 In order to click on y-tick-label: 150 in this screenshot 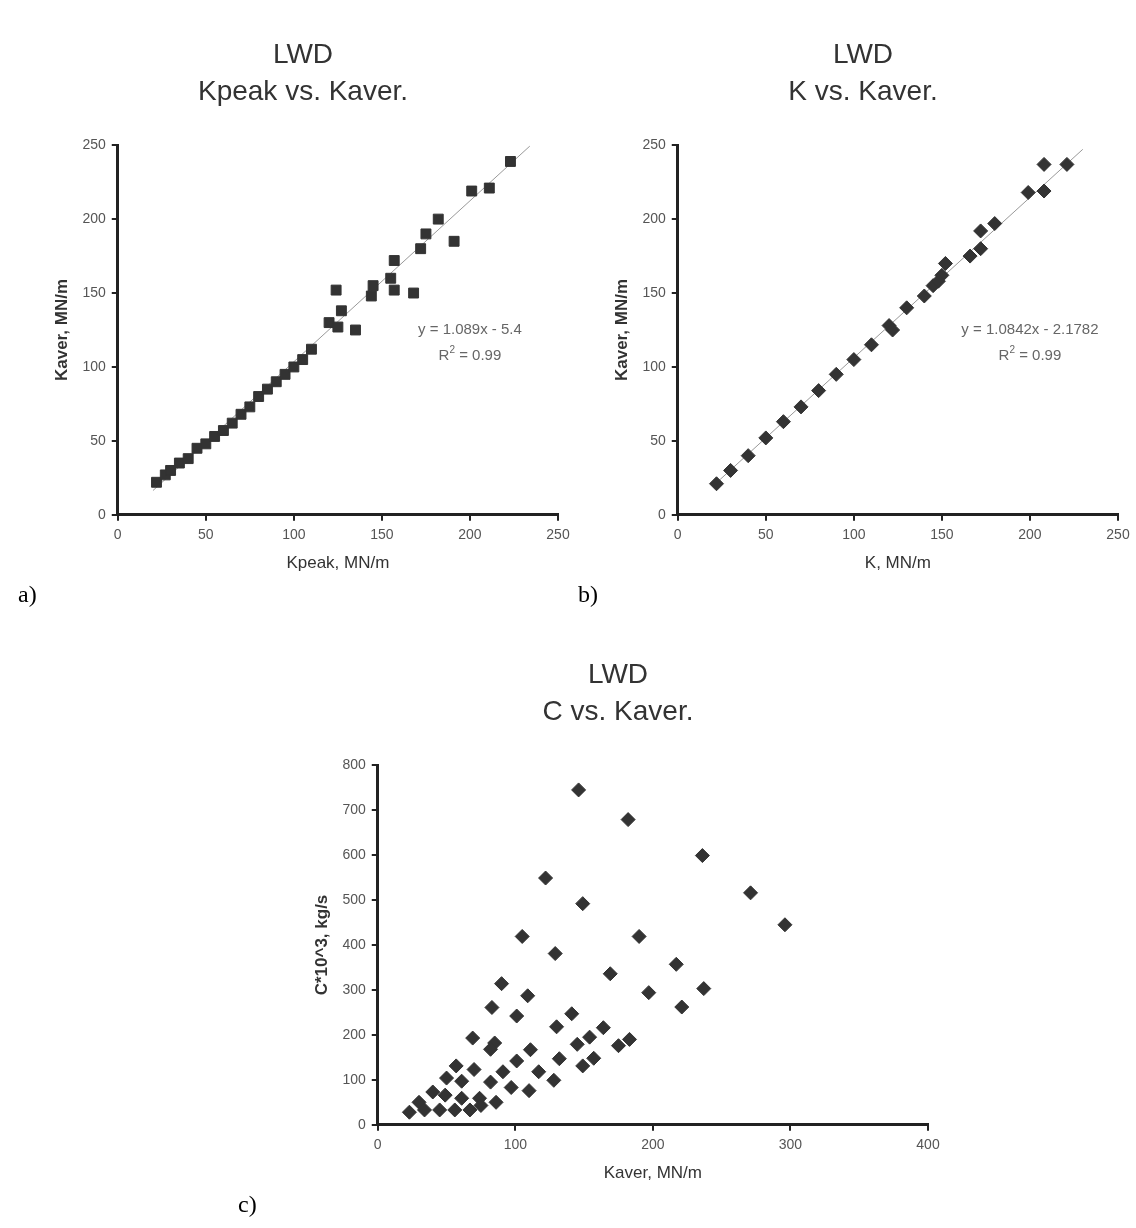, I will do `click(654, 291)`.